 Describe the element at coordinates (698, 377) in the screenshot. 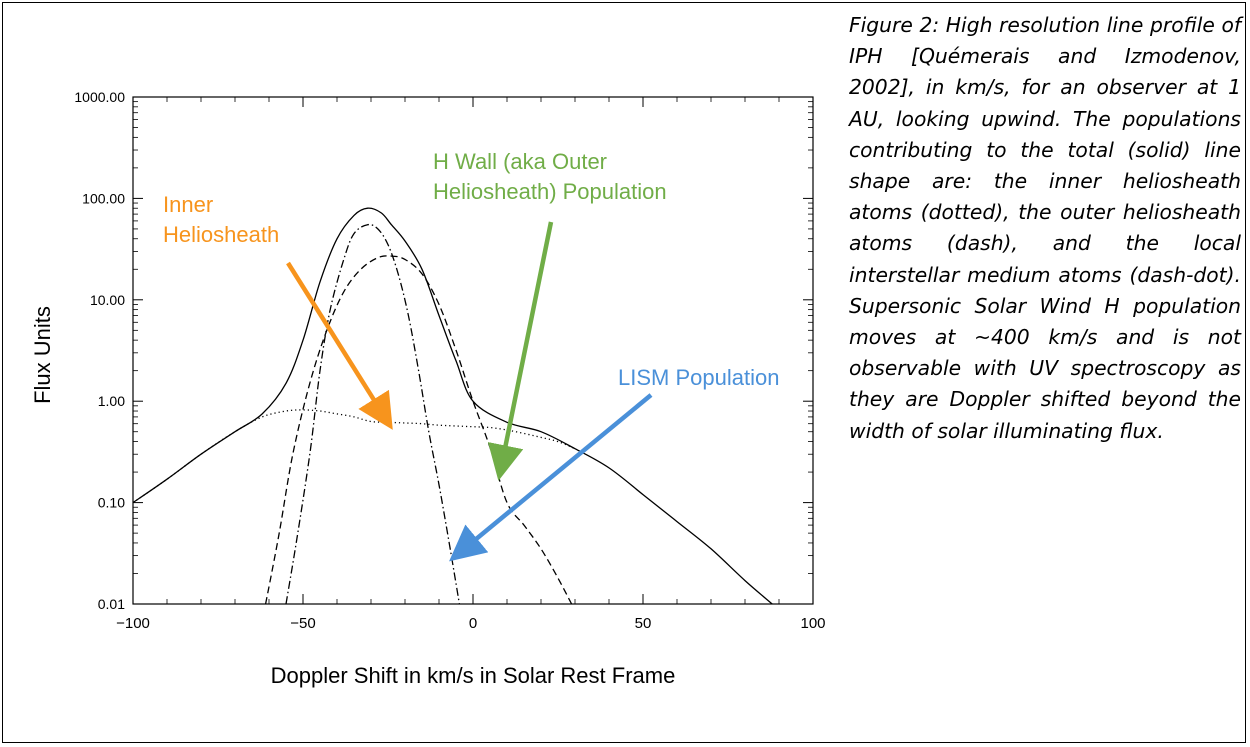

I see `annotation-lism-label: LISM Population` at that location.